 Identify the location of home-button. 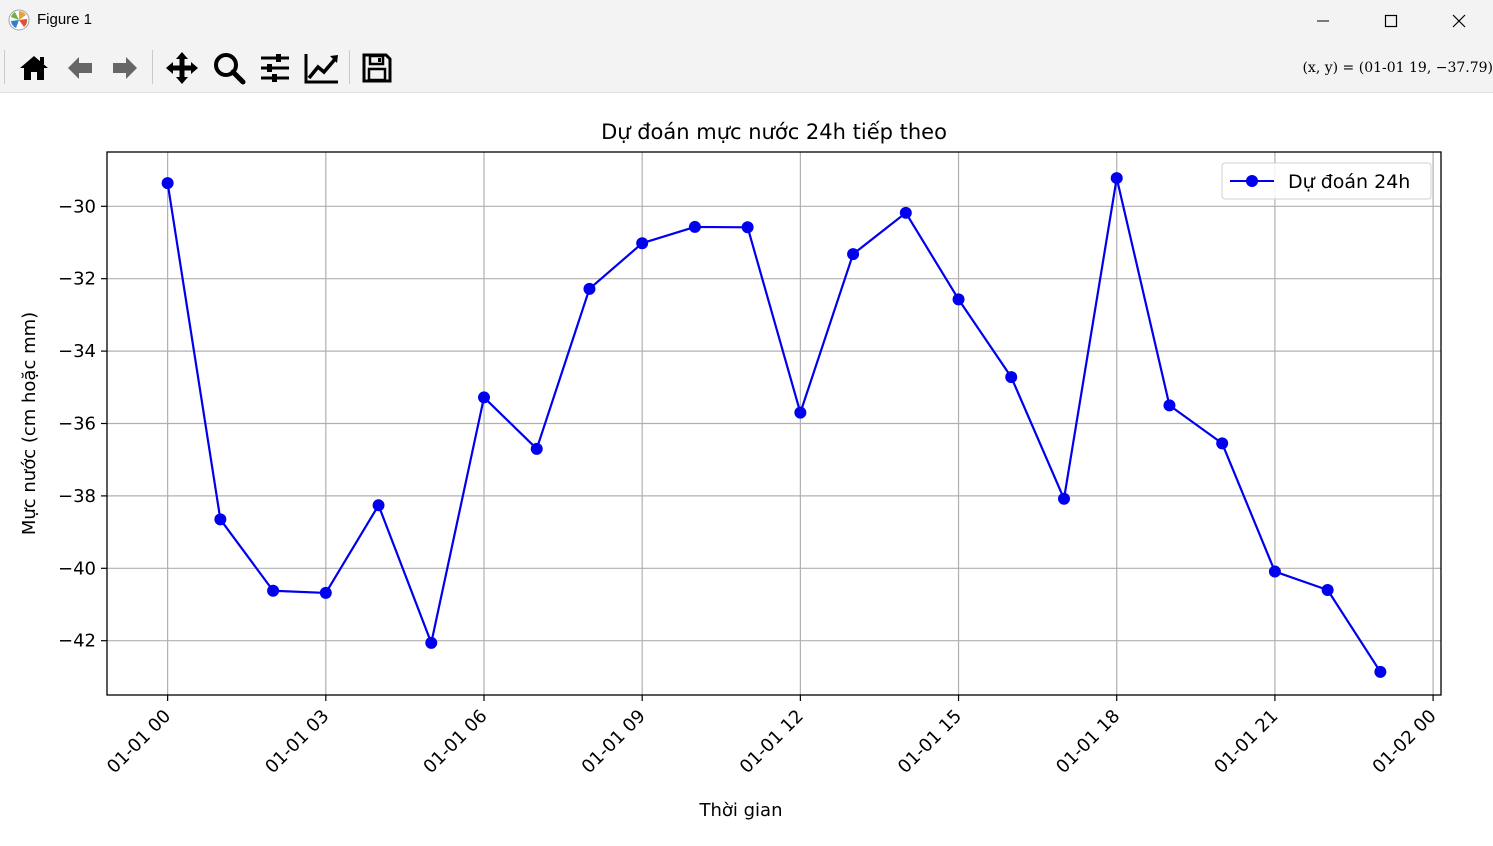
(34, 68).